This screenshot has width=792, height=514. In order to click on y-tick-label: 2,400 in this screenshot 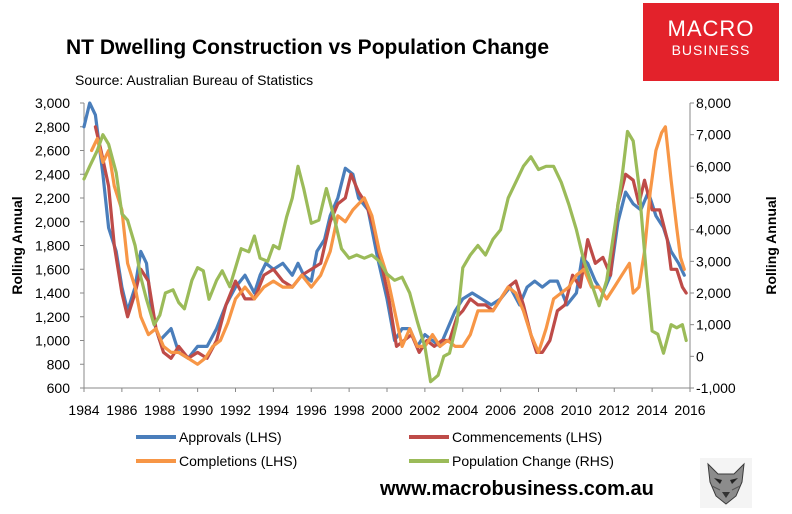, I will do `click(52, 174)`.